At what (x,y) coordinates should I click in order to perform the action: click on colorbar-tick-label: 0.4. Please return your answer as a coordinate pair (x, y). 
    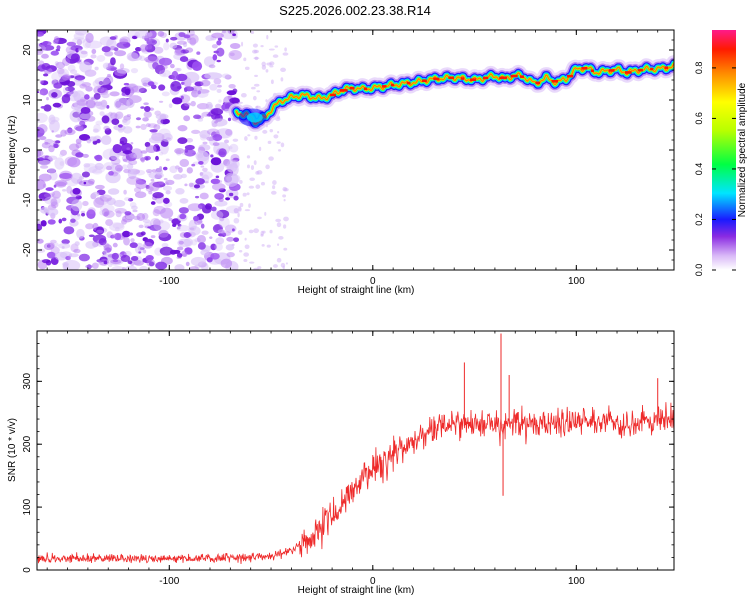
    Looking at the image, I should click on (699, 169).